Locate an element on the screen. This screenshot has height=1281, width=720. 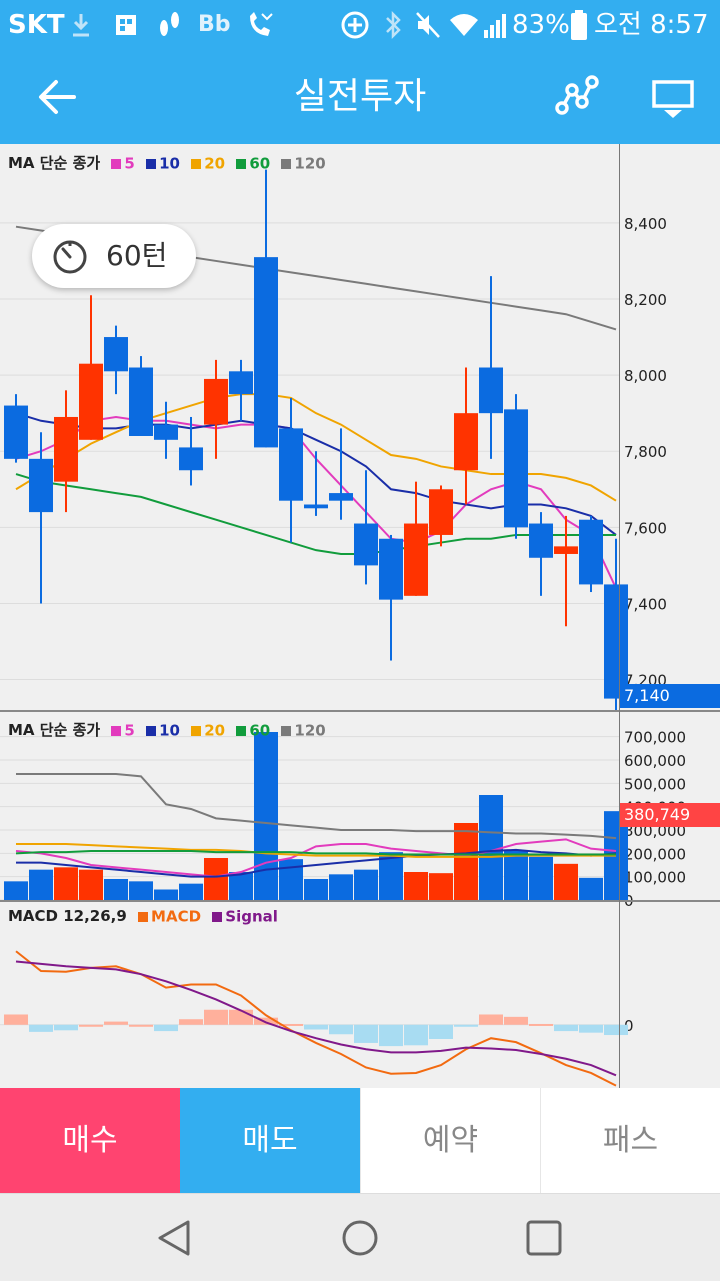
macd-line is located at coordinates (316, 1018).